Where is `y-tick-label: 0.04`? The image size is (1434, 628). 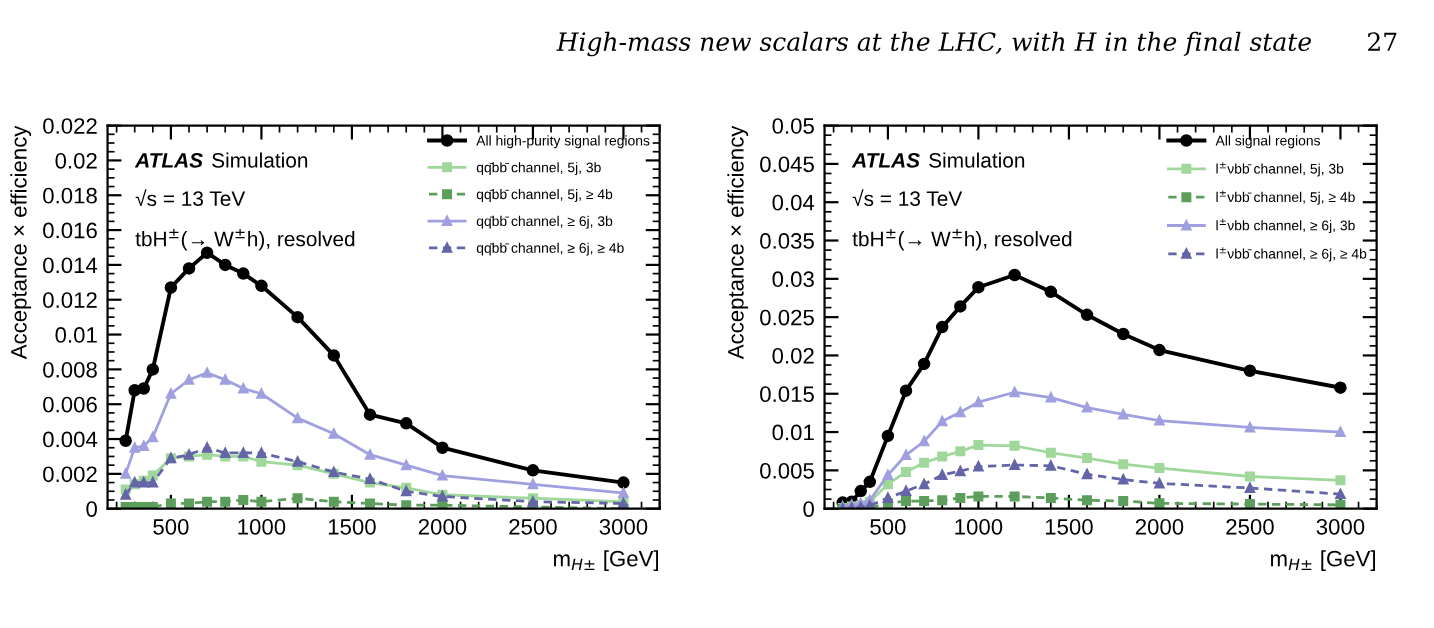
y-tick-label: 0.04 is located at coordinates (793, 202).